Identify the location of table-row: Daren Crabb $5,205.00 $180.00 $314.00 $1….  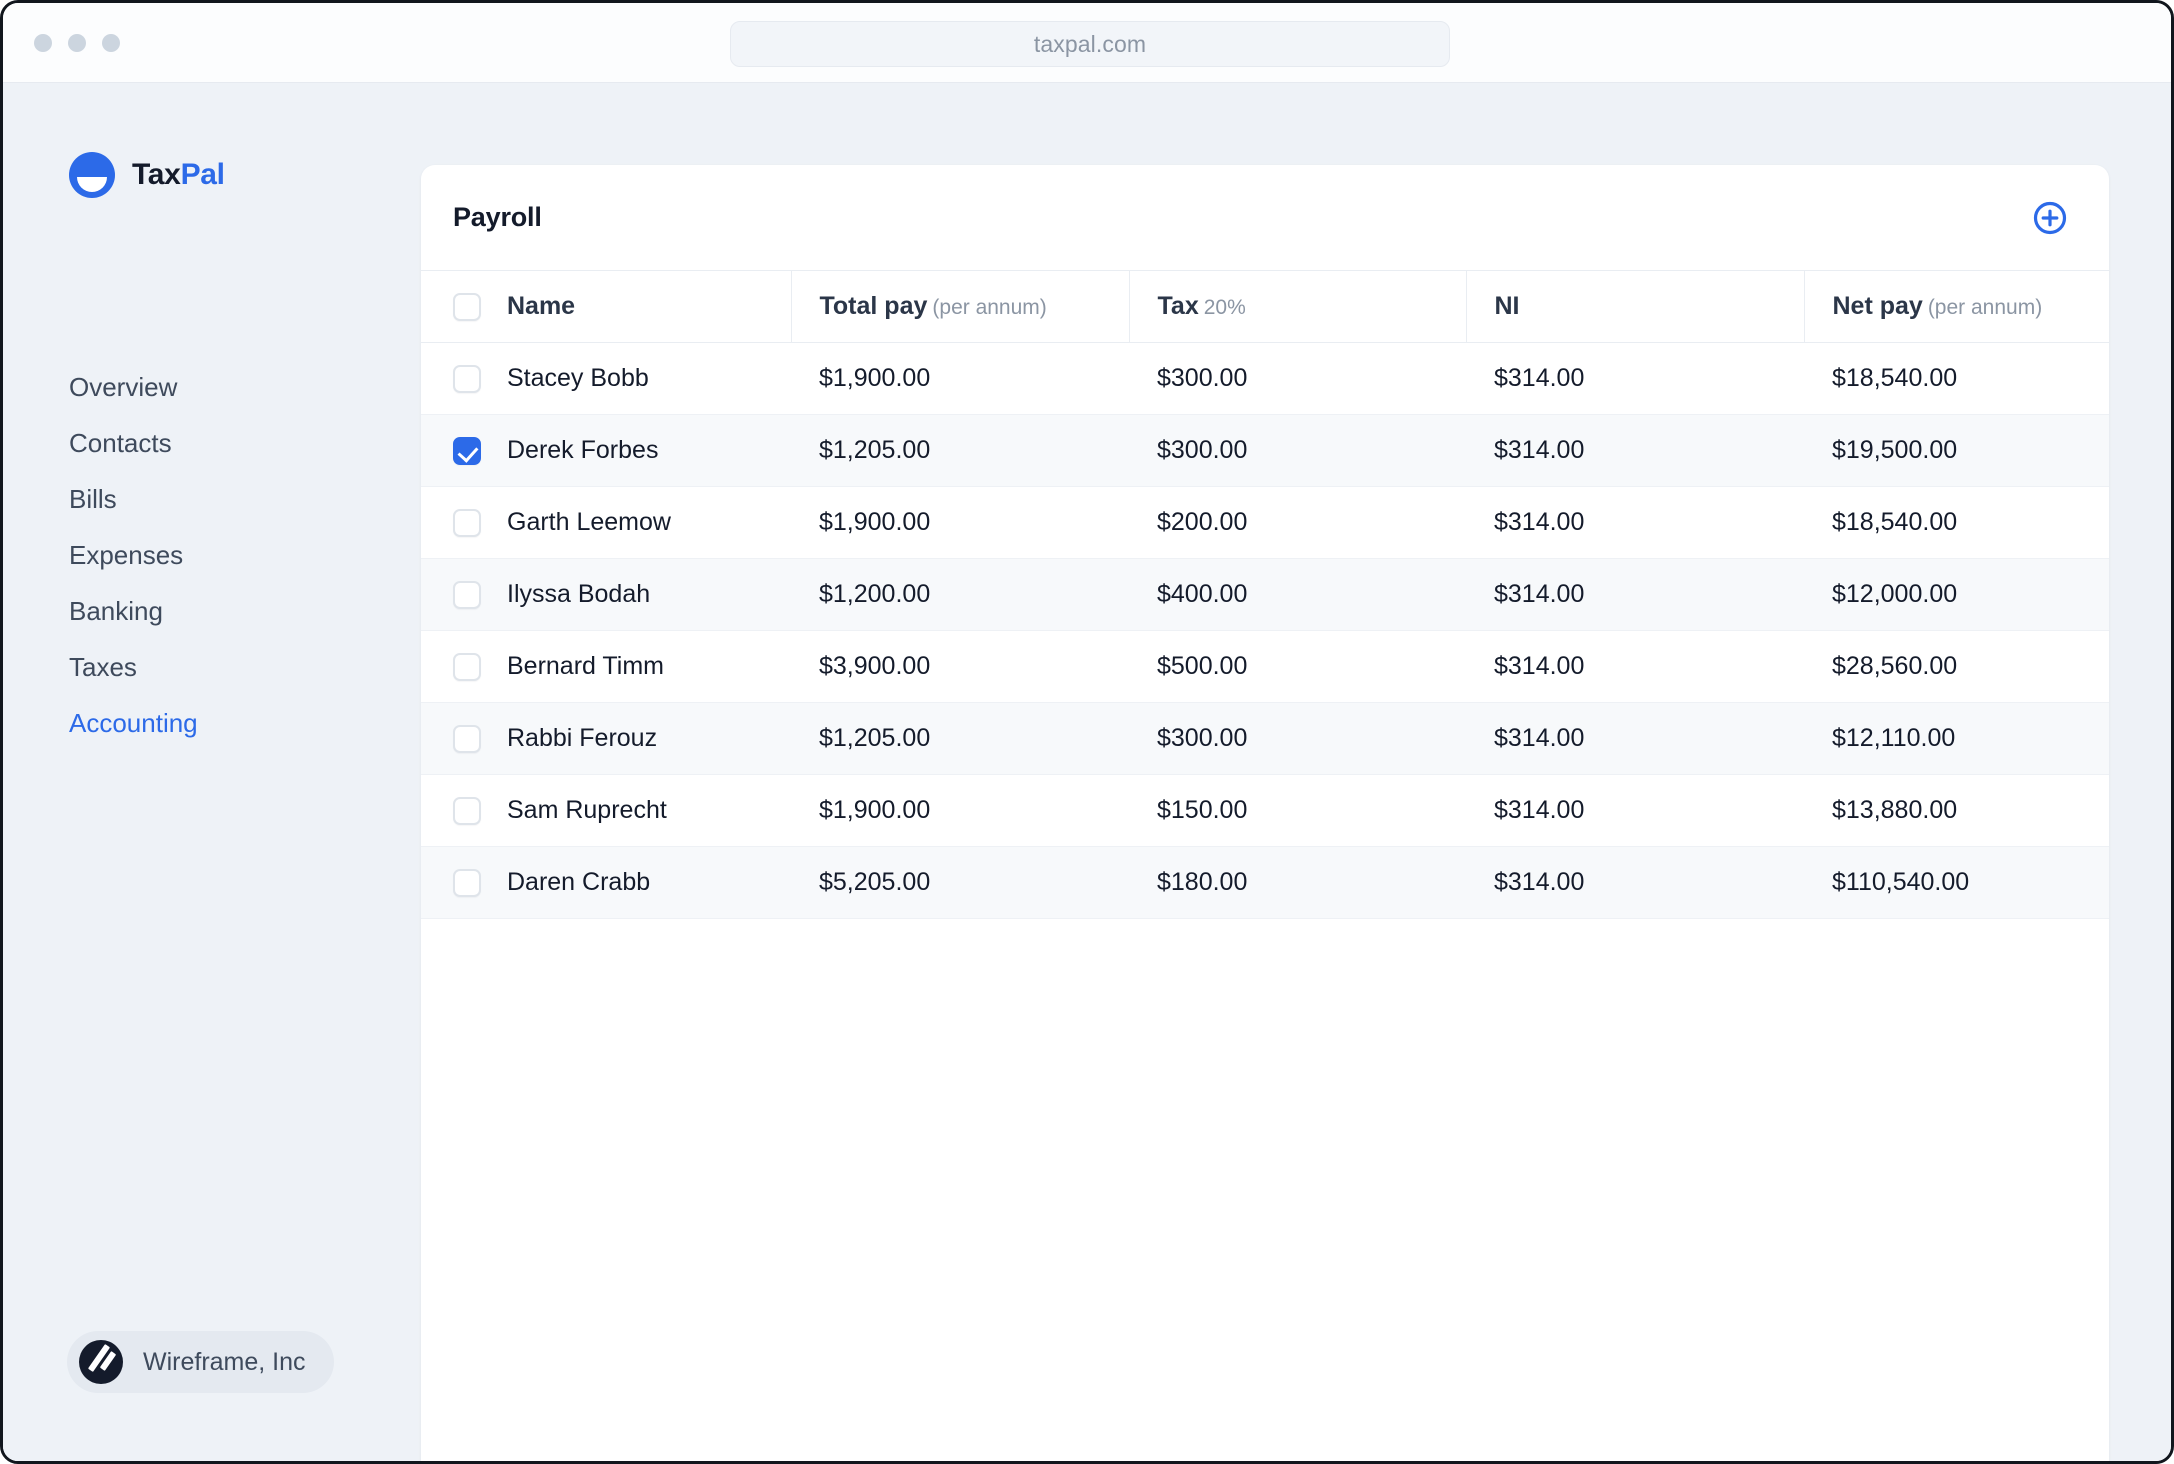
(1265, 882).